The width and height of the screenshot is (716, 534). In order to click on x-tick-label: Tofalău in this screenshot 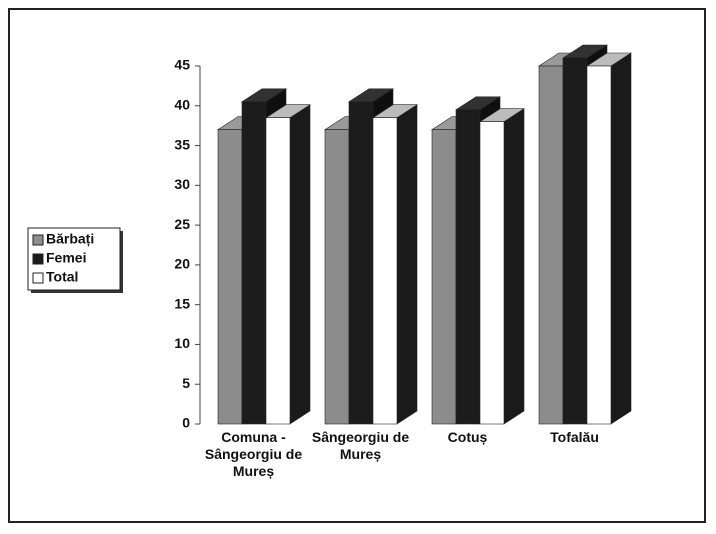, I will do `click(574, 437)`.